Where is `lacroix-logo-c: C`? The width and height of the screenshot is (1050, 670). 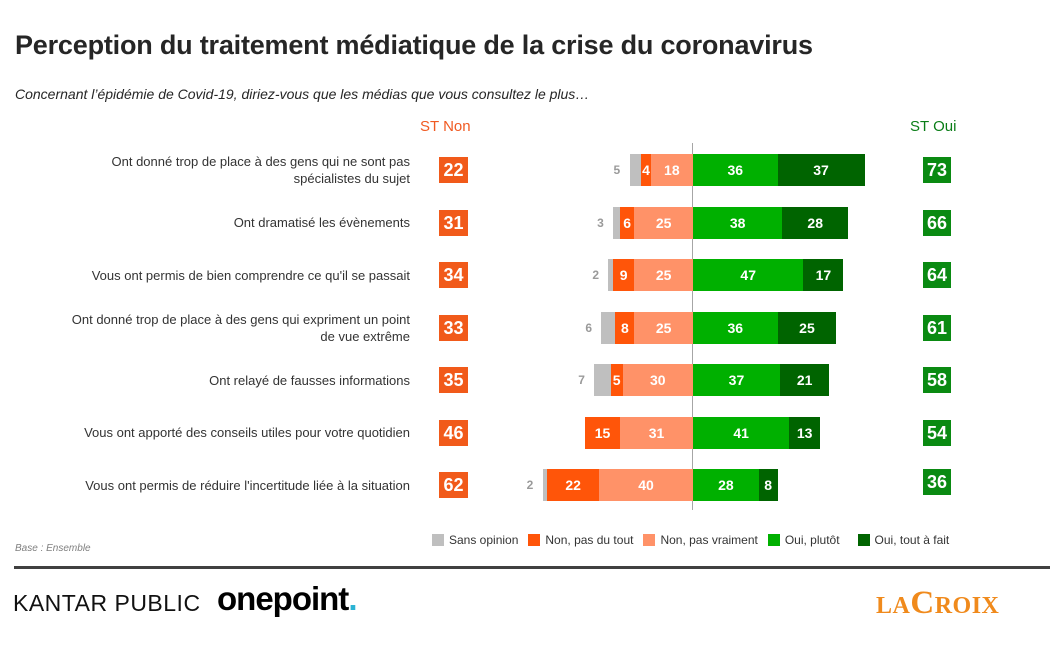
lacroix-logo-c: C is located at coordinates (922, 603).